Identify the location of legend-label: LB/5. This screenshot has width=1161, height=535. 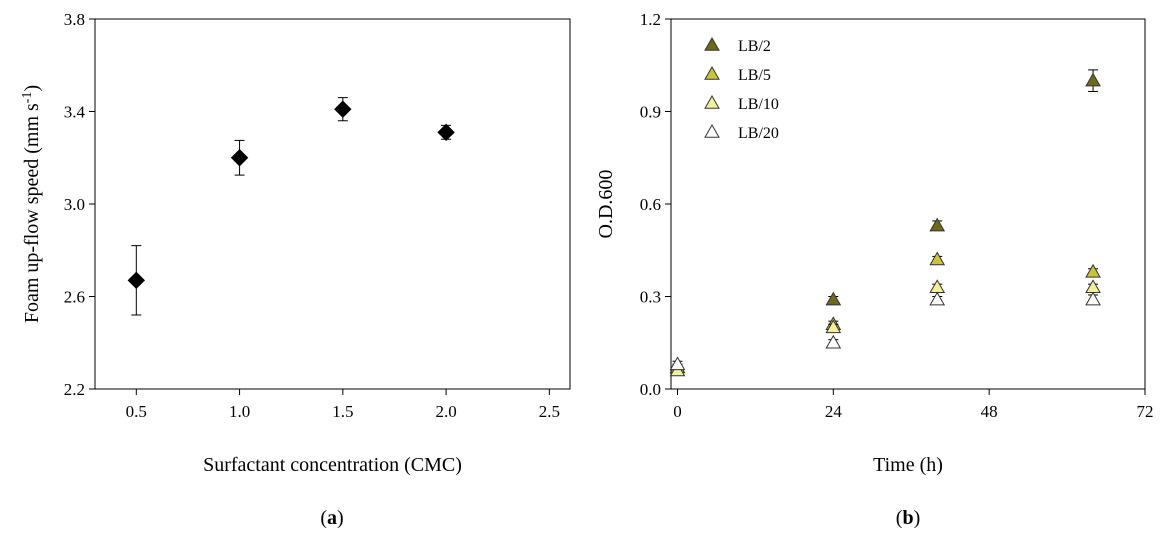
(754, 75).